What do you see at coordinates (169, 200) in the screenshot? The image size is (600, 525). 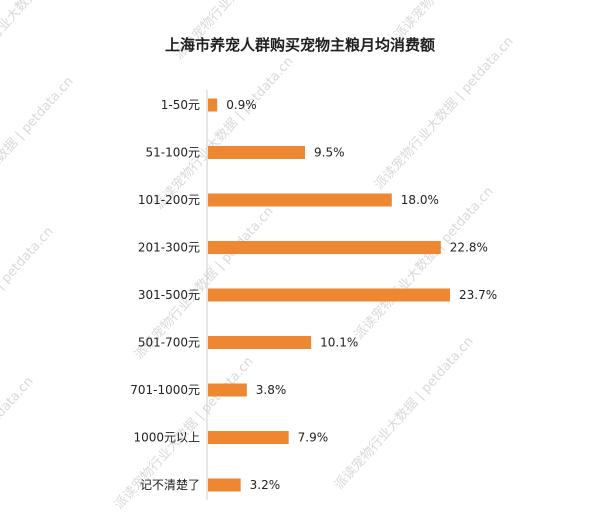 I see `category-label: 101-200元` at bounding box center [169, 200].